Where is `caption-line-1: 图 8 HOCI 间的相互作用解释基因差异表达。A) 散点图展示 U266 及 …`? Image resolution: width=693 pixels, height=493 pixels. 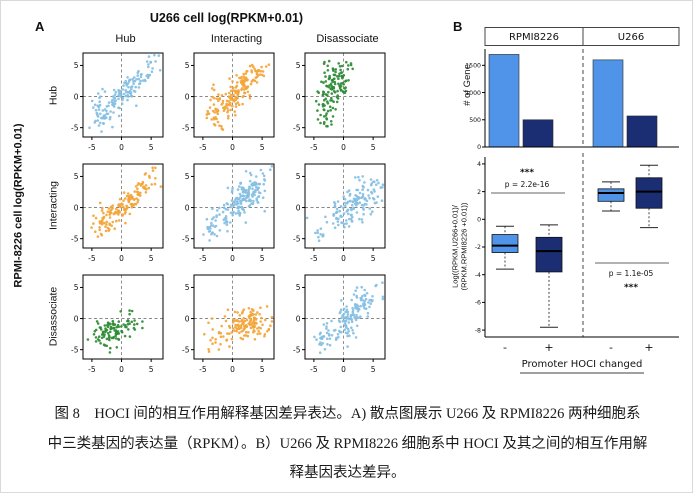
caption-line-1: 图 8 HOCI 间的相互作用解释基因差异表达。A) 散点图展示 U266 及 … is located at coordinates (347, 414).